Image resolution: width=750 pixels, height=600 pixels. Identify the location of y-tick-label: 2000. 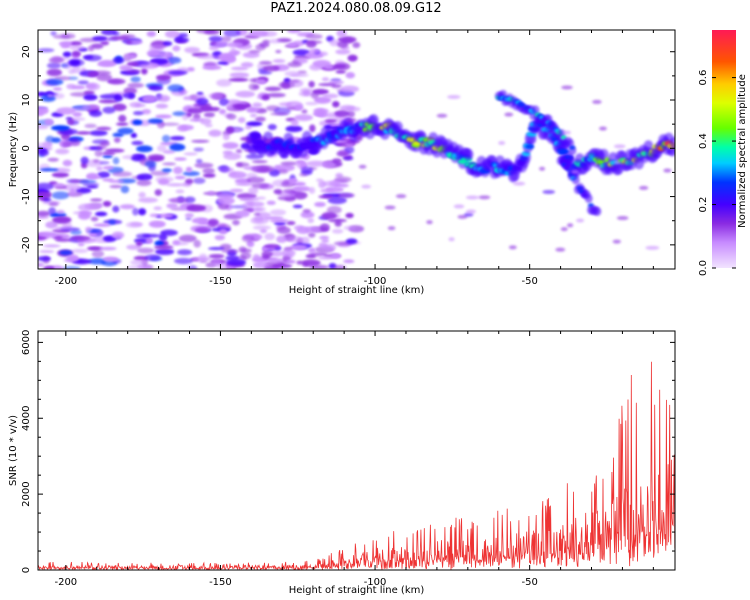
(26, 493).